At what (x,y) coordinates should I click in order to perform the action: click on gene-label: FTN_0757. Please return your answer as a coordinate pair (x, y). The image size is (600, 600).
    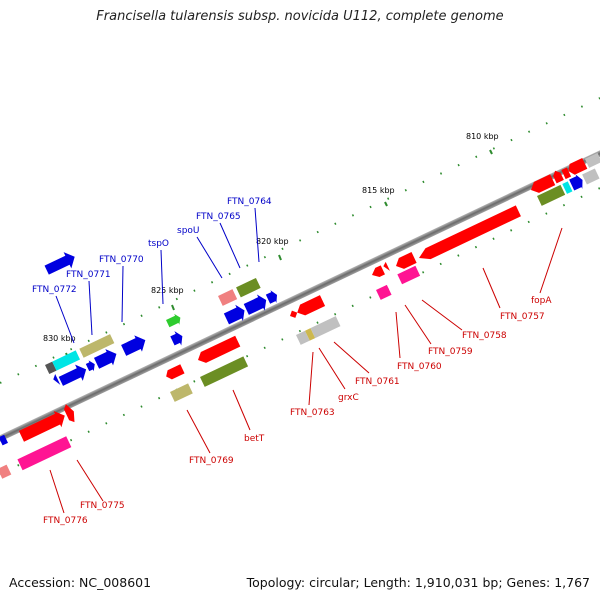
    Looking at the image, I should click on (522, 317).